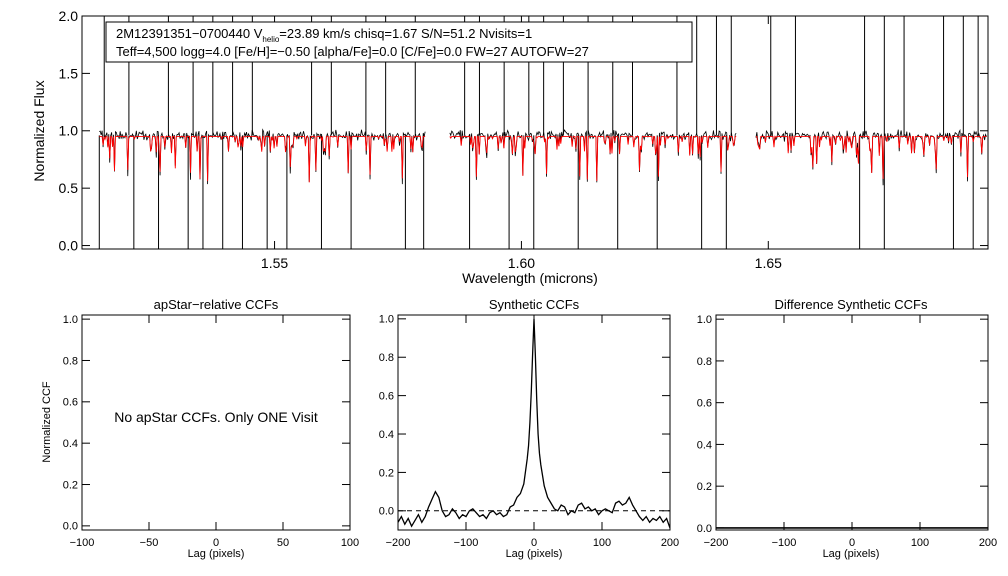 This screenshot has width=1008, height=576. What do you see at coordinates (216, 543) in the screenshot?
I see `apstar-ccf-x-tick-label: 0` at bounding box center [216, 543].